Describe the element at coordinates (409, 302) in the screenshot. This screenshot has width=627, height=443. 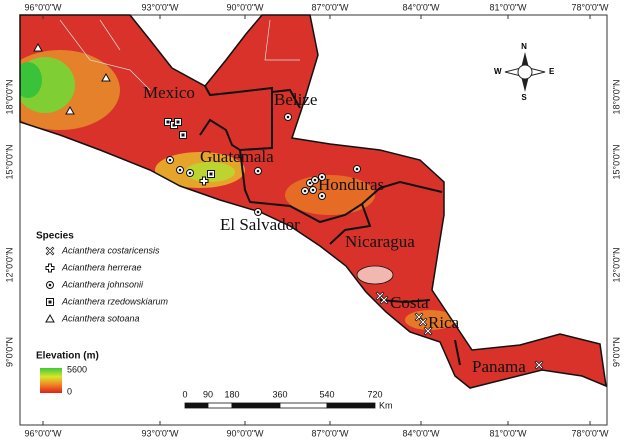
I see `country-label: Costa` at that location.